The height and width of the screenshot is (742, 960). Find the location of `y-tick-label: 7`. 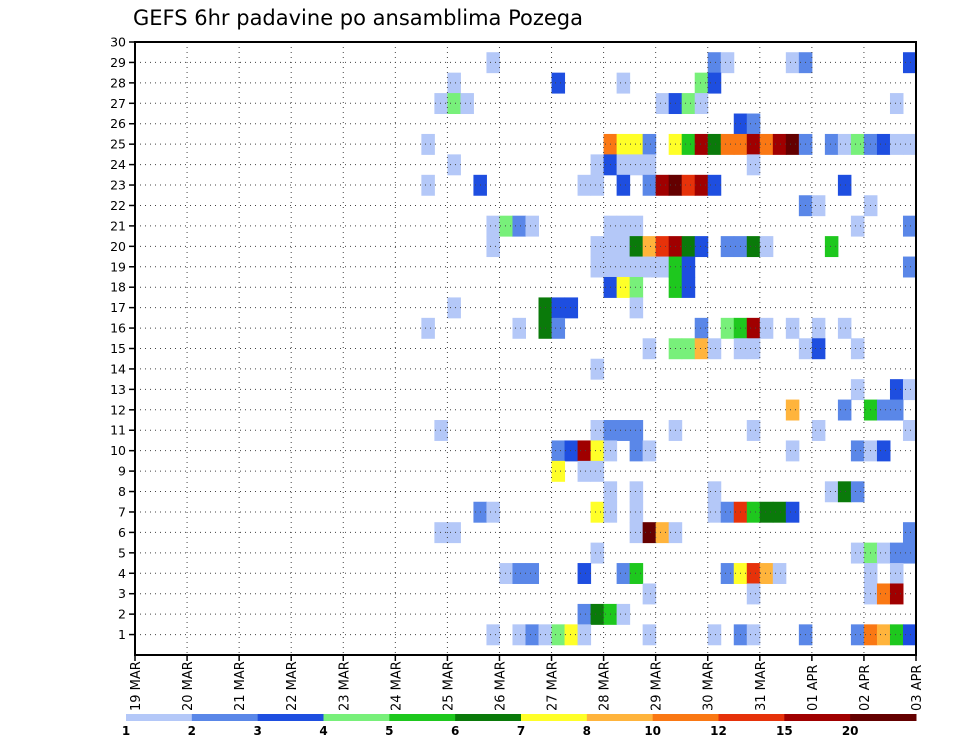

y-tick-label: 7 is located at coordinates (122, 511).